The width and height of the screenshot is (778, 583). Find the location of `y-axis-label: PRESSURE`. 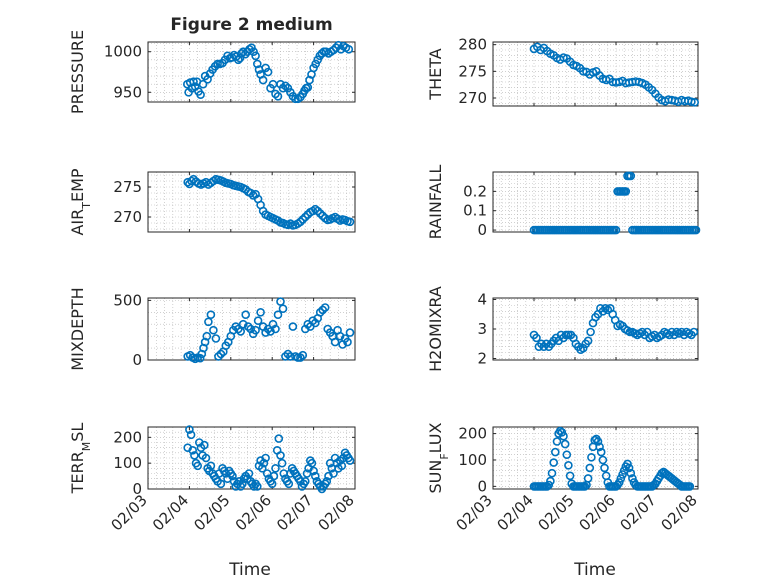

y-axis-label: PRESSURE is located at coordinates (77, 72).